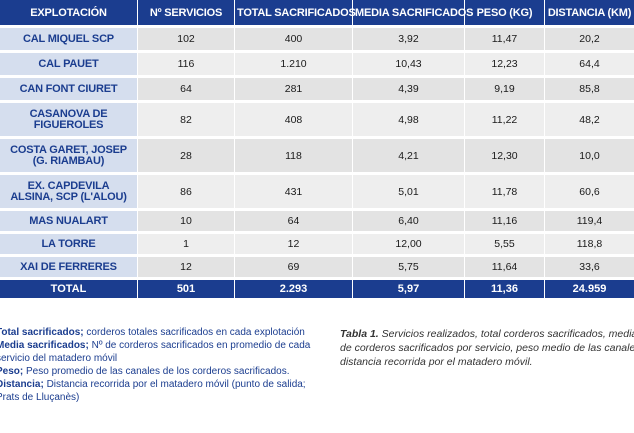  Describe the element at coordinates (504, 154) in the screenshot. I see `row-peso: 12,30` at that location.